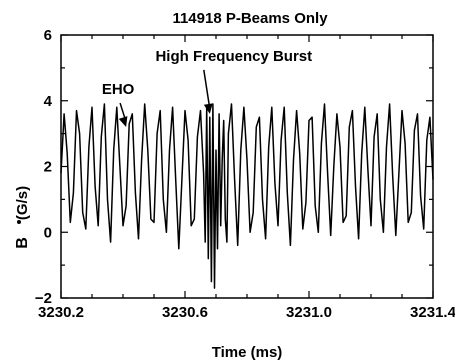 The height and width of the screenshot is (362, 455). Describe the element at coordinates (250, 18) in the screenshot. I see `chart-title: 114918 P-Beams Only` at that location.